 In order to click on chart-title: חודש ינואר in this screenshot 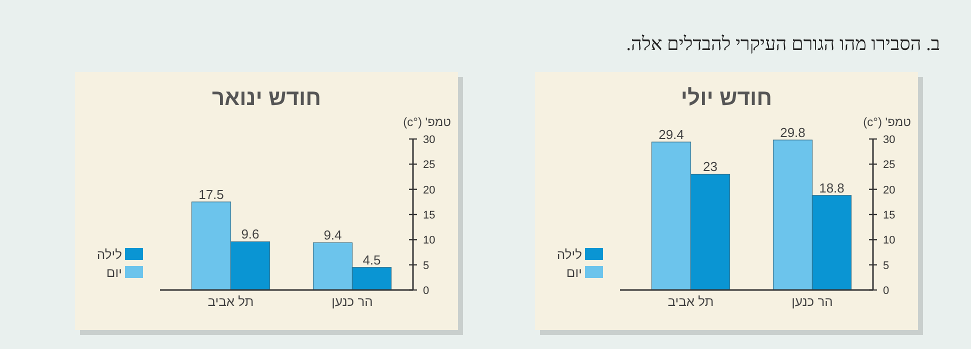, I will do `click(267, 97)`.